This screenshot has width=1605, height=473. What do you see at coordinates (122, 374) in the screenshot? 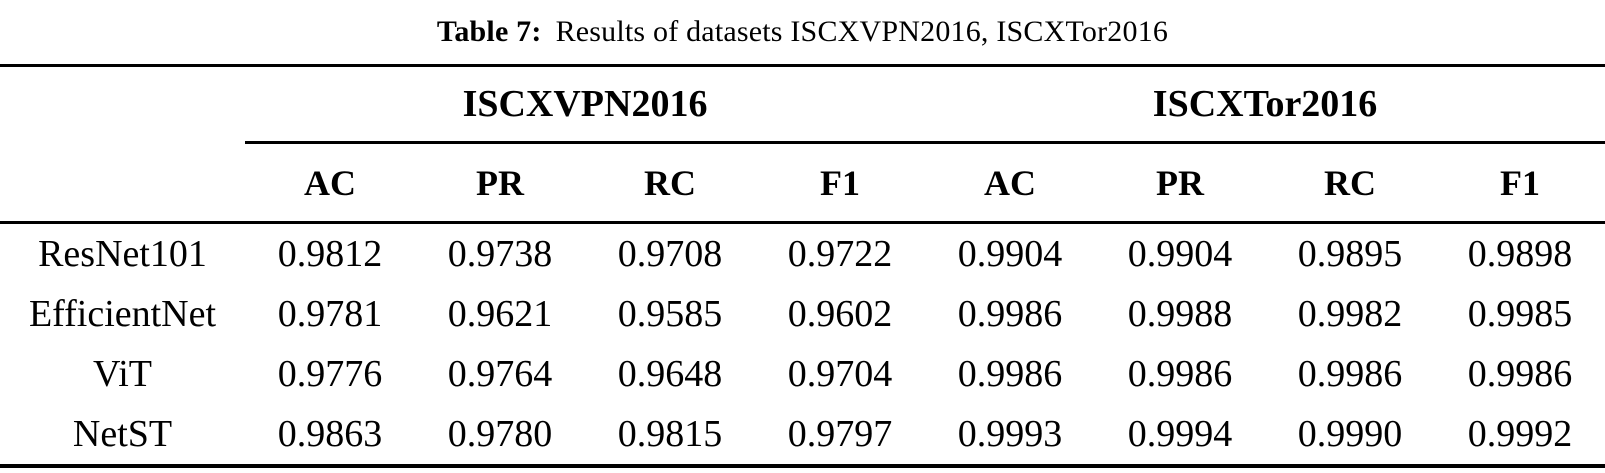
I see `model-label: ViT` at bounding box center [122, 374].